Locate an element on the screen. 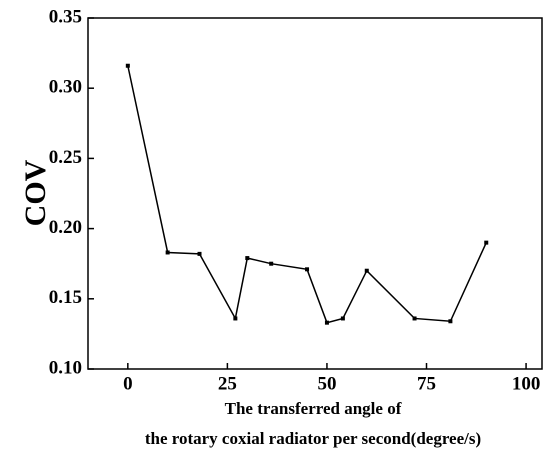 This screenshot has height=457, width=550. y-tick-label: 0.15 is located at coordinates (65, 297).